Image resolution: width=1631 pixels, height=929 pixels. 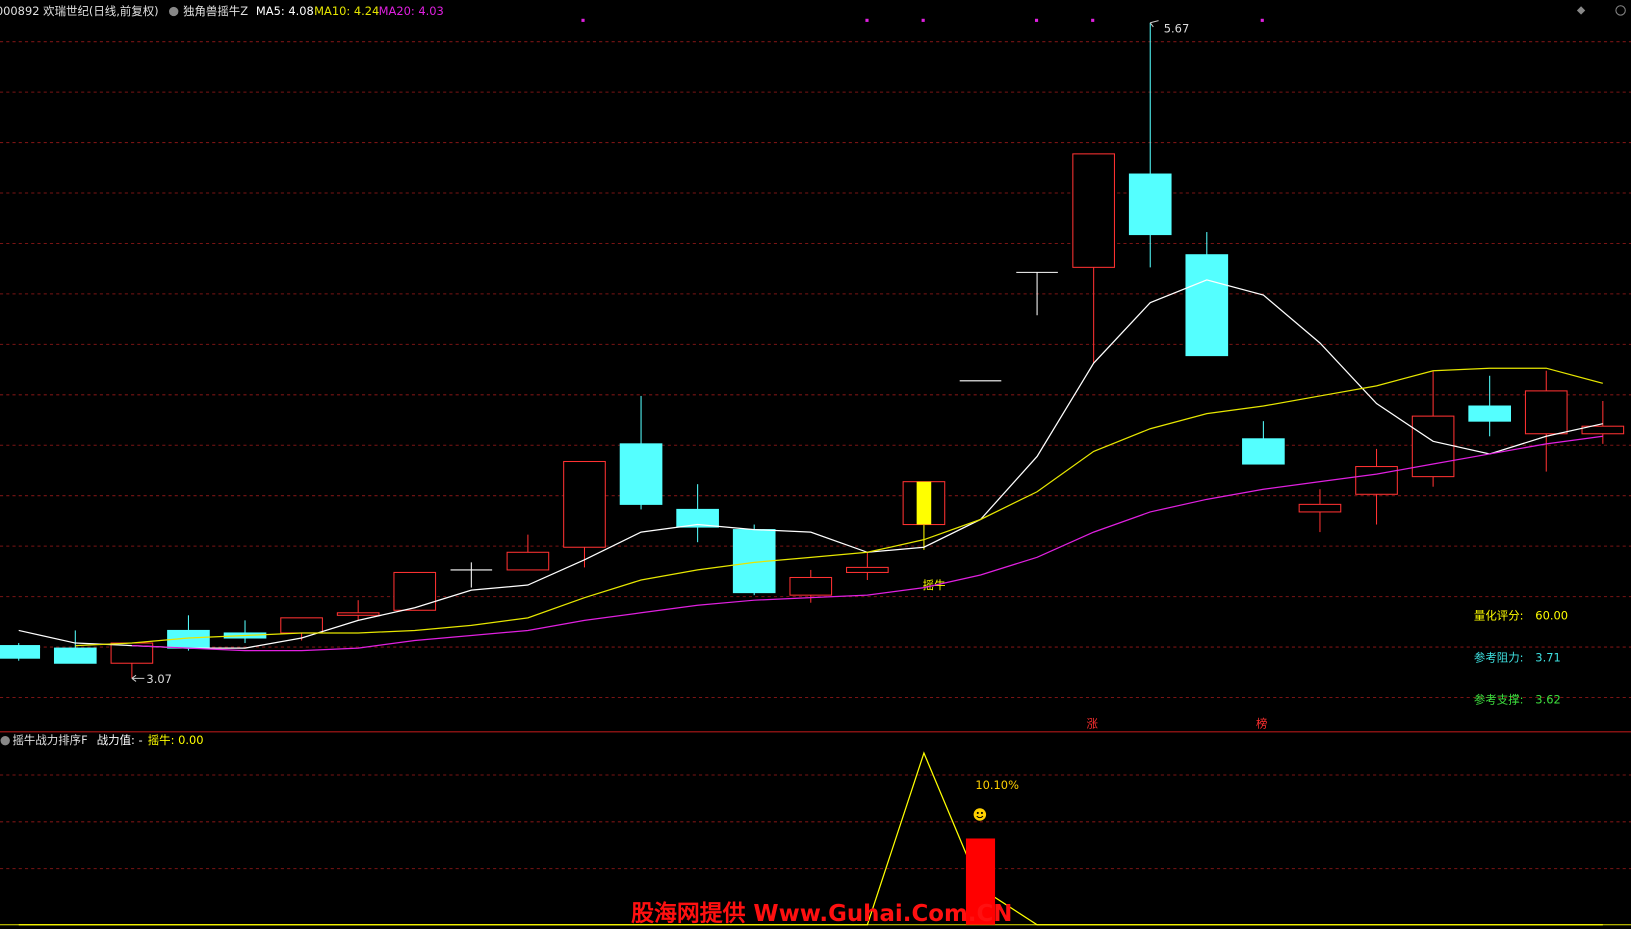 I want to click on high-label: 5.67, so click(x=1176, y=28).